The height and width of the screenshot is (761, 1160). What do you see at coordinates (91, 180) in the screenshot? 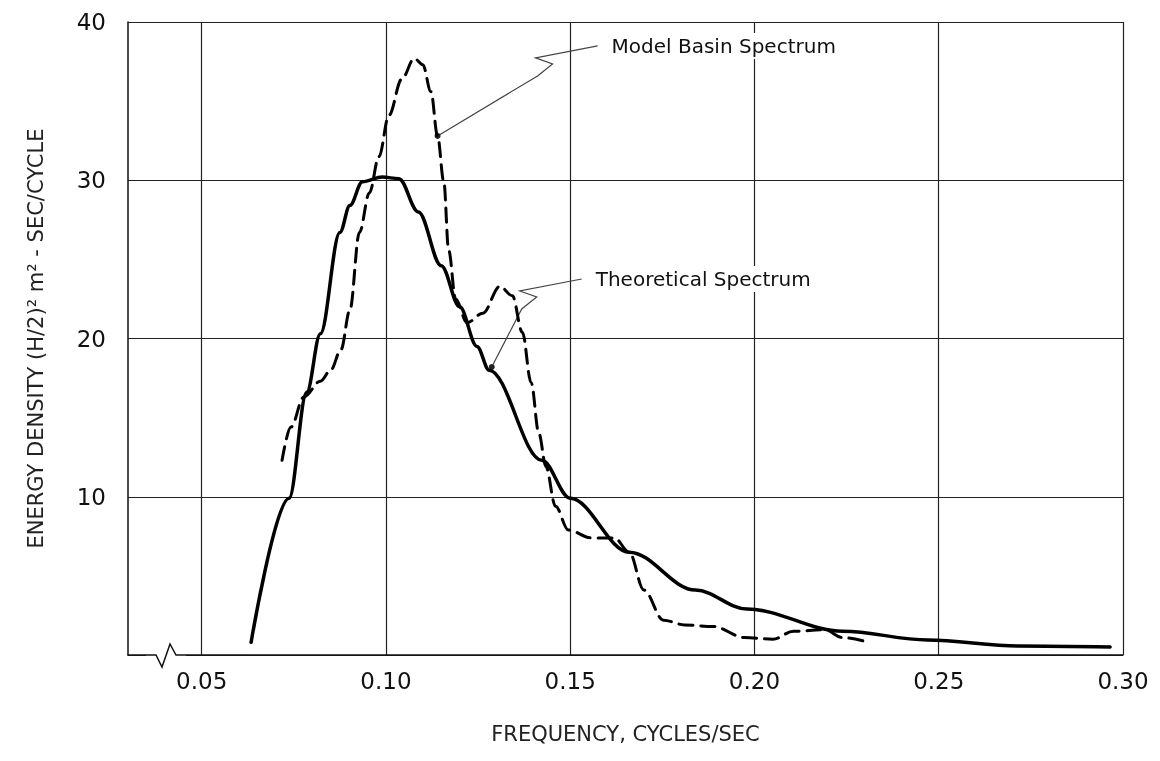
I see `y-tick-label: 30` at bounding box center [91, 180].